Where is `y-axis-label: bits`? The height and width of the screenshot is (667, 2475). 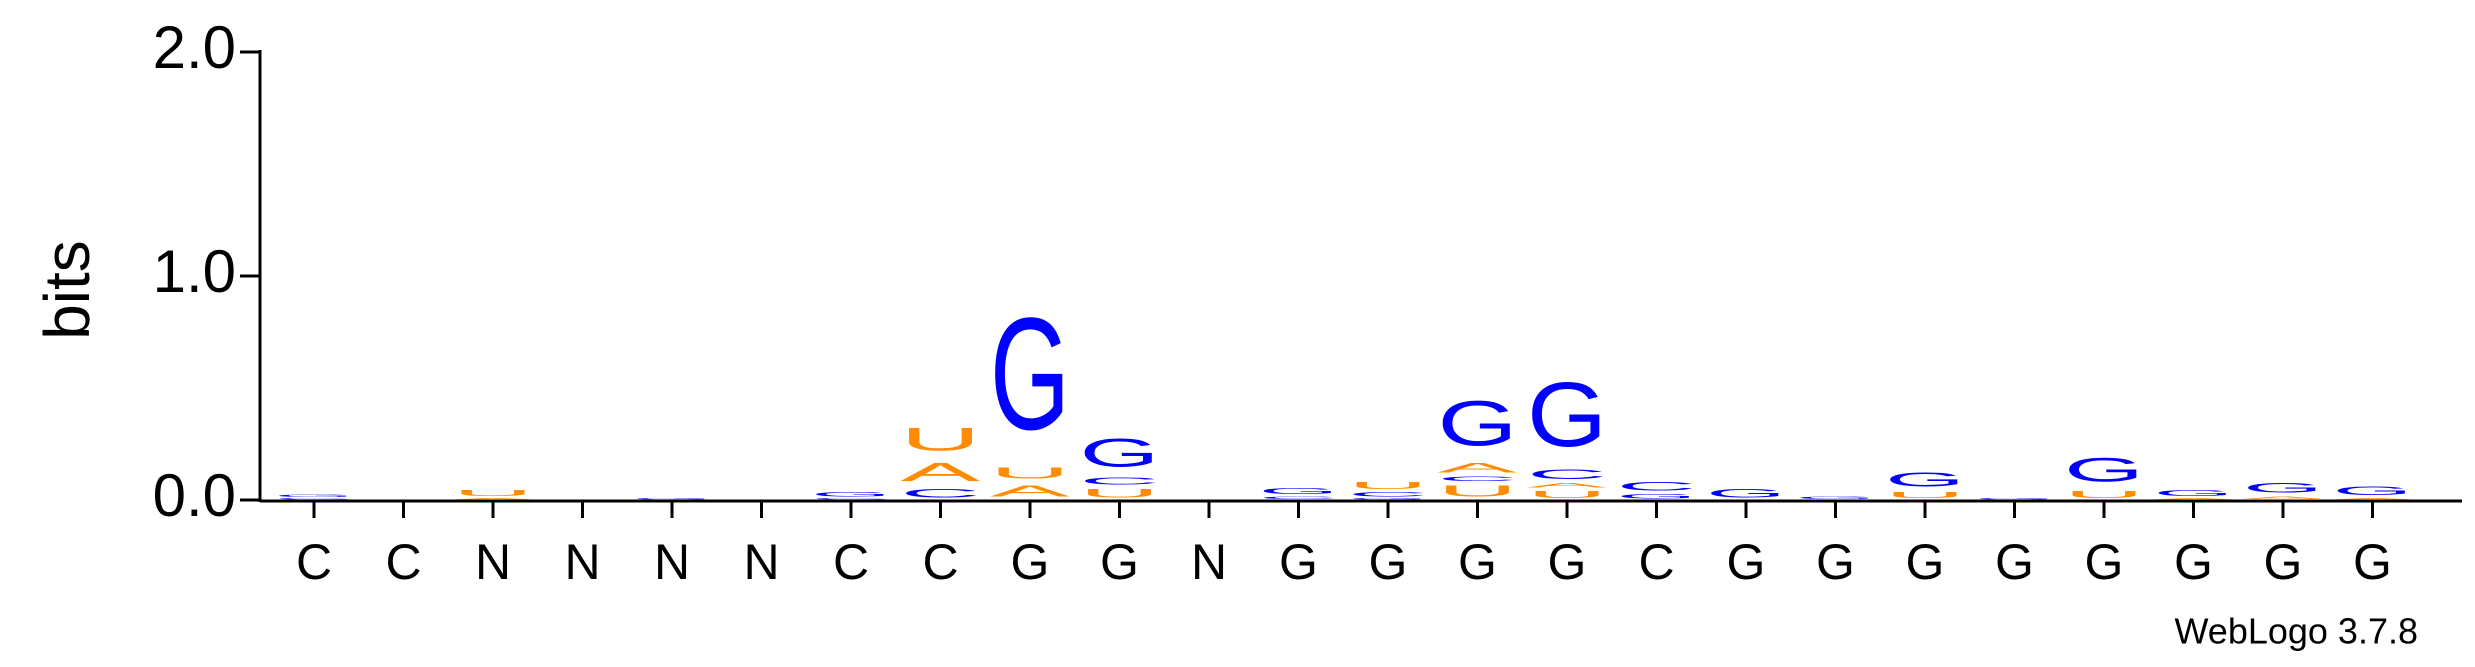 y-axis-label: bits is located at coordinates (67, 290).